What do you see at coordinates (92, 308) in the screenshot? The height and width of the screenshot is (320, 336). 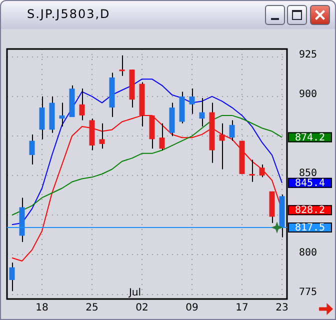 I see `x-tick-label: 25` at bounding box center [92, 308].